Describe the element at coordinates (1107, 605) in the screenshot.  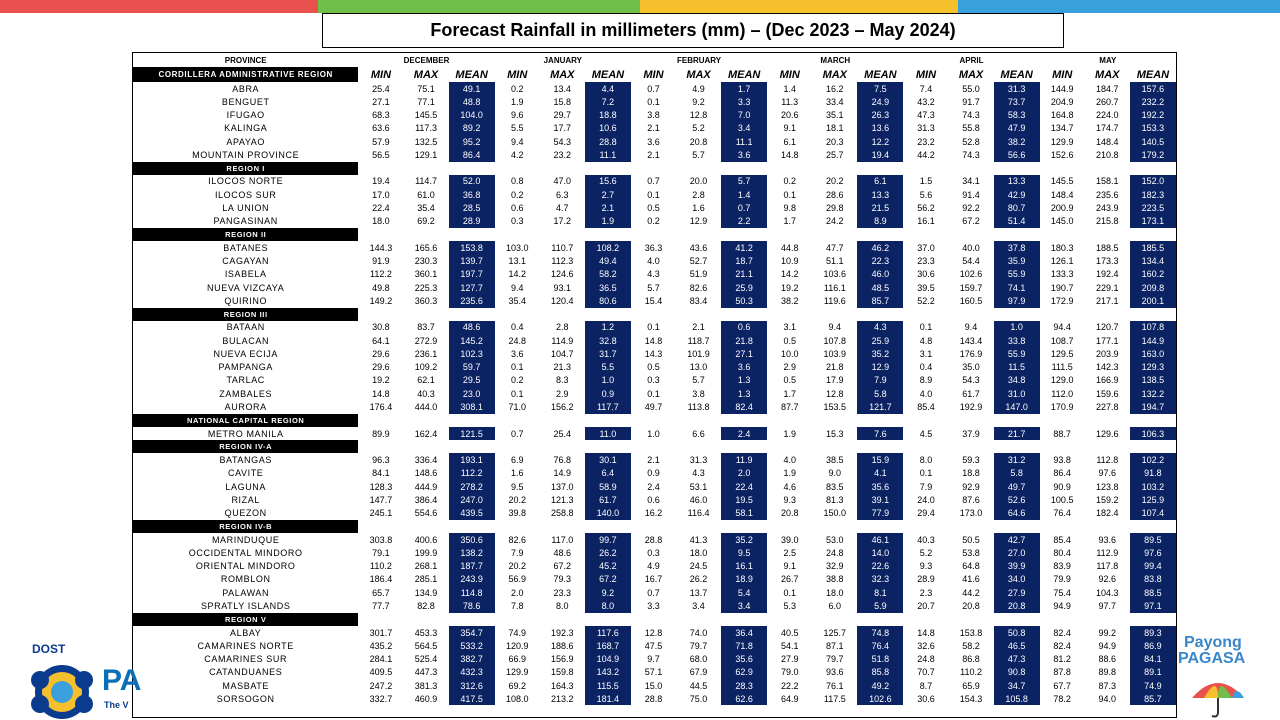
I see `max-value: 97.7` at that location.